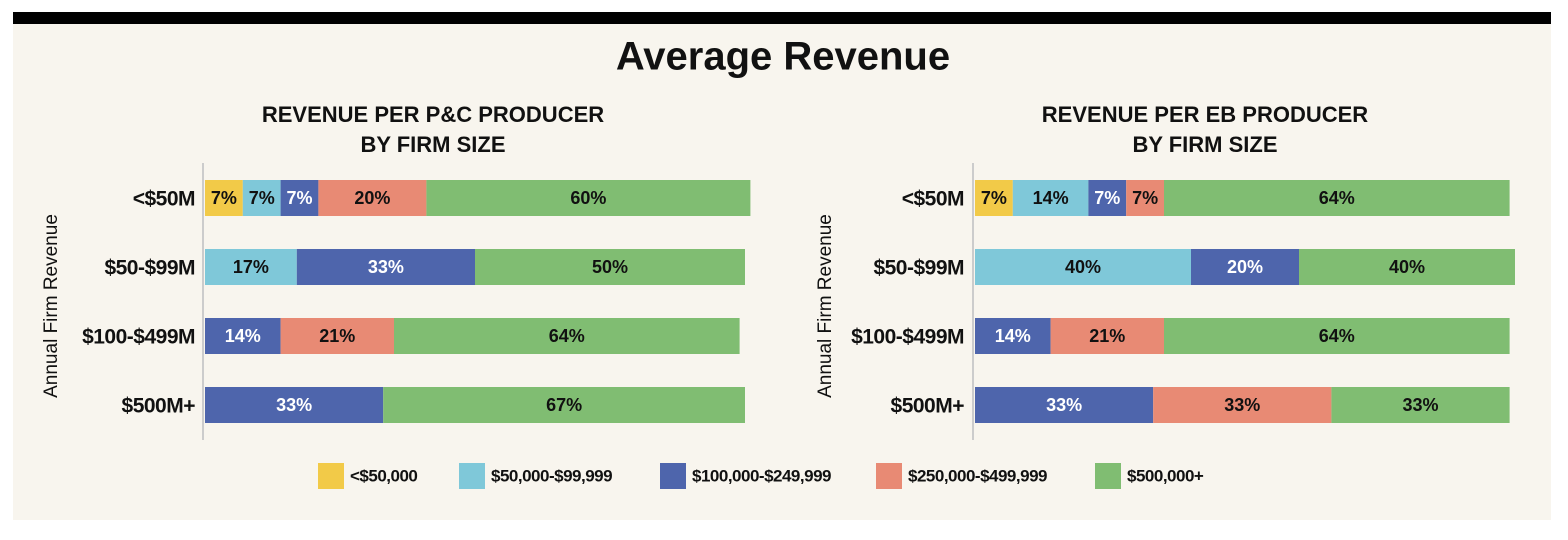 This screenshot has width=1568, height=540. I want to click on legend-label: $50,000-$99,999, so click(551, 475).